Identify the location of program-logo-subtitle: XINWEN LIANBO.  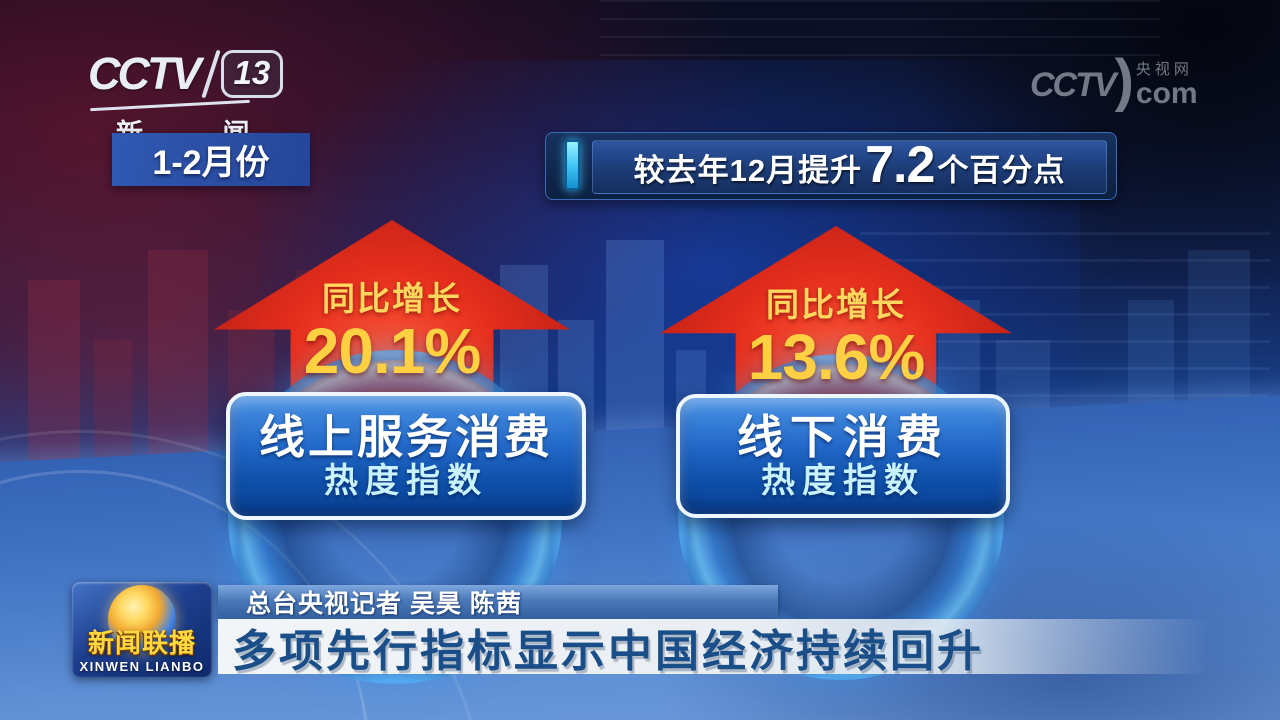
(142, 666).